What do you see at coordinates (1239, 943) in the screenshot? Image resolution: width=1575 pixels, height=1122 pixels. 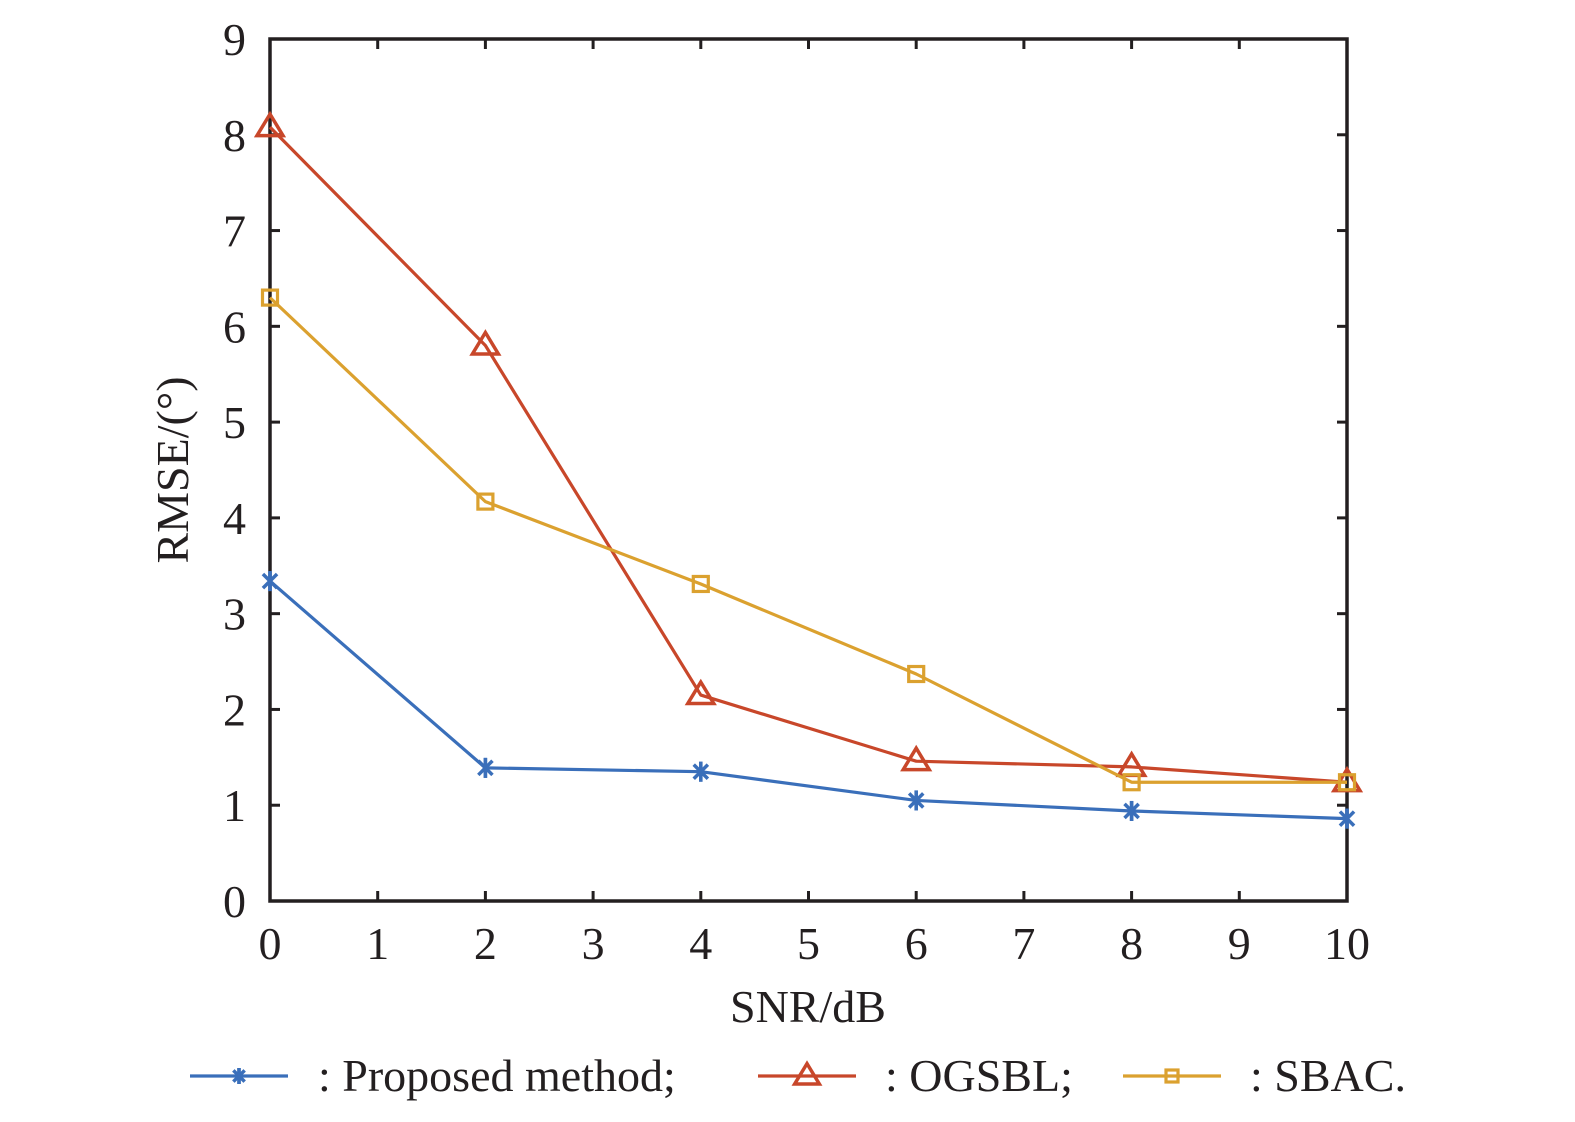 I see `x-tick-label: 9` at bounding box center [1239, 943].